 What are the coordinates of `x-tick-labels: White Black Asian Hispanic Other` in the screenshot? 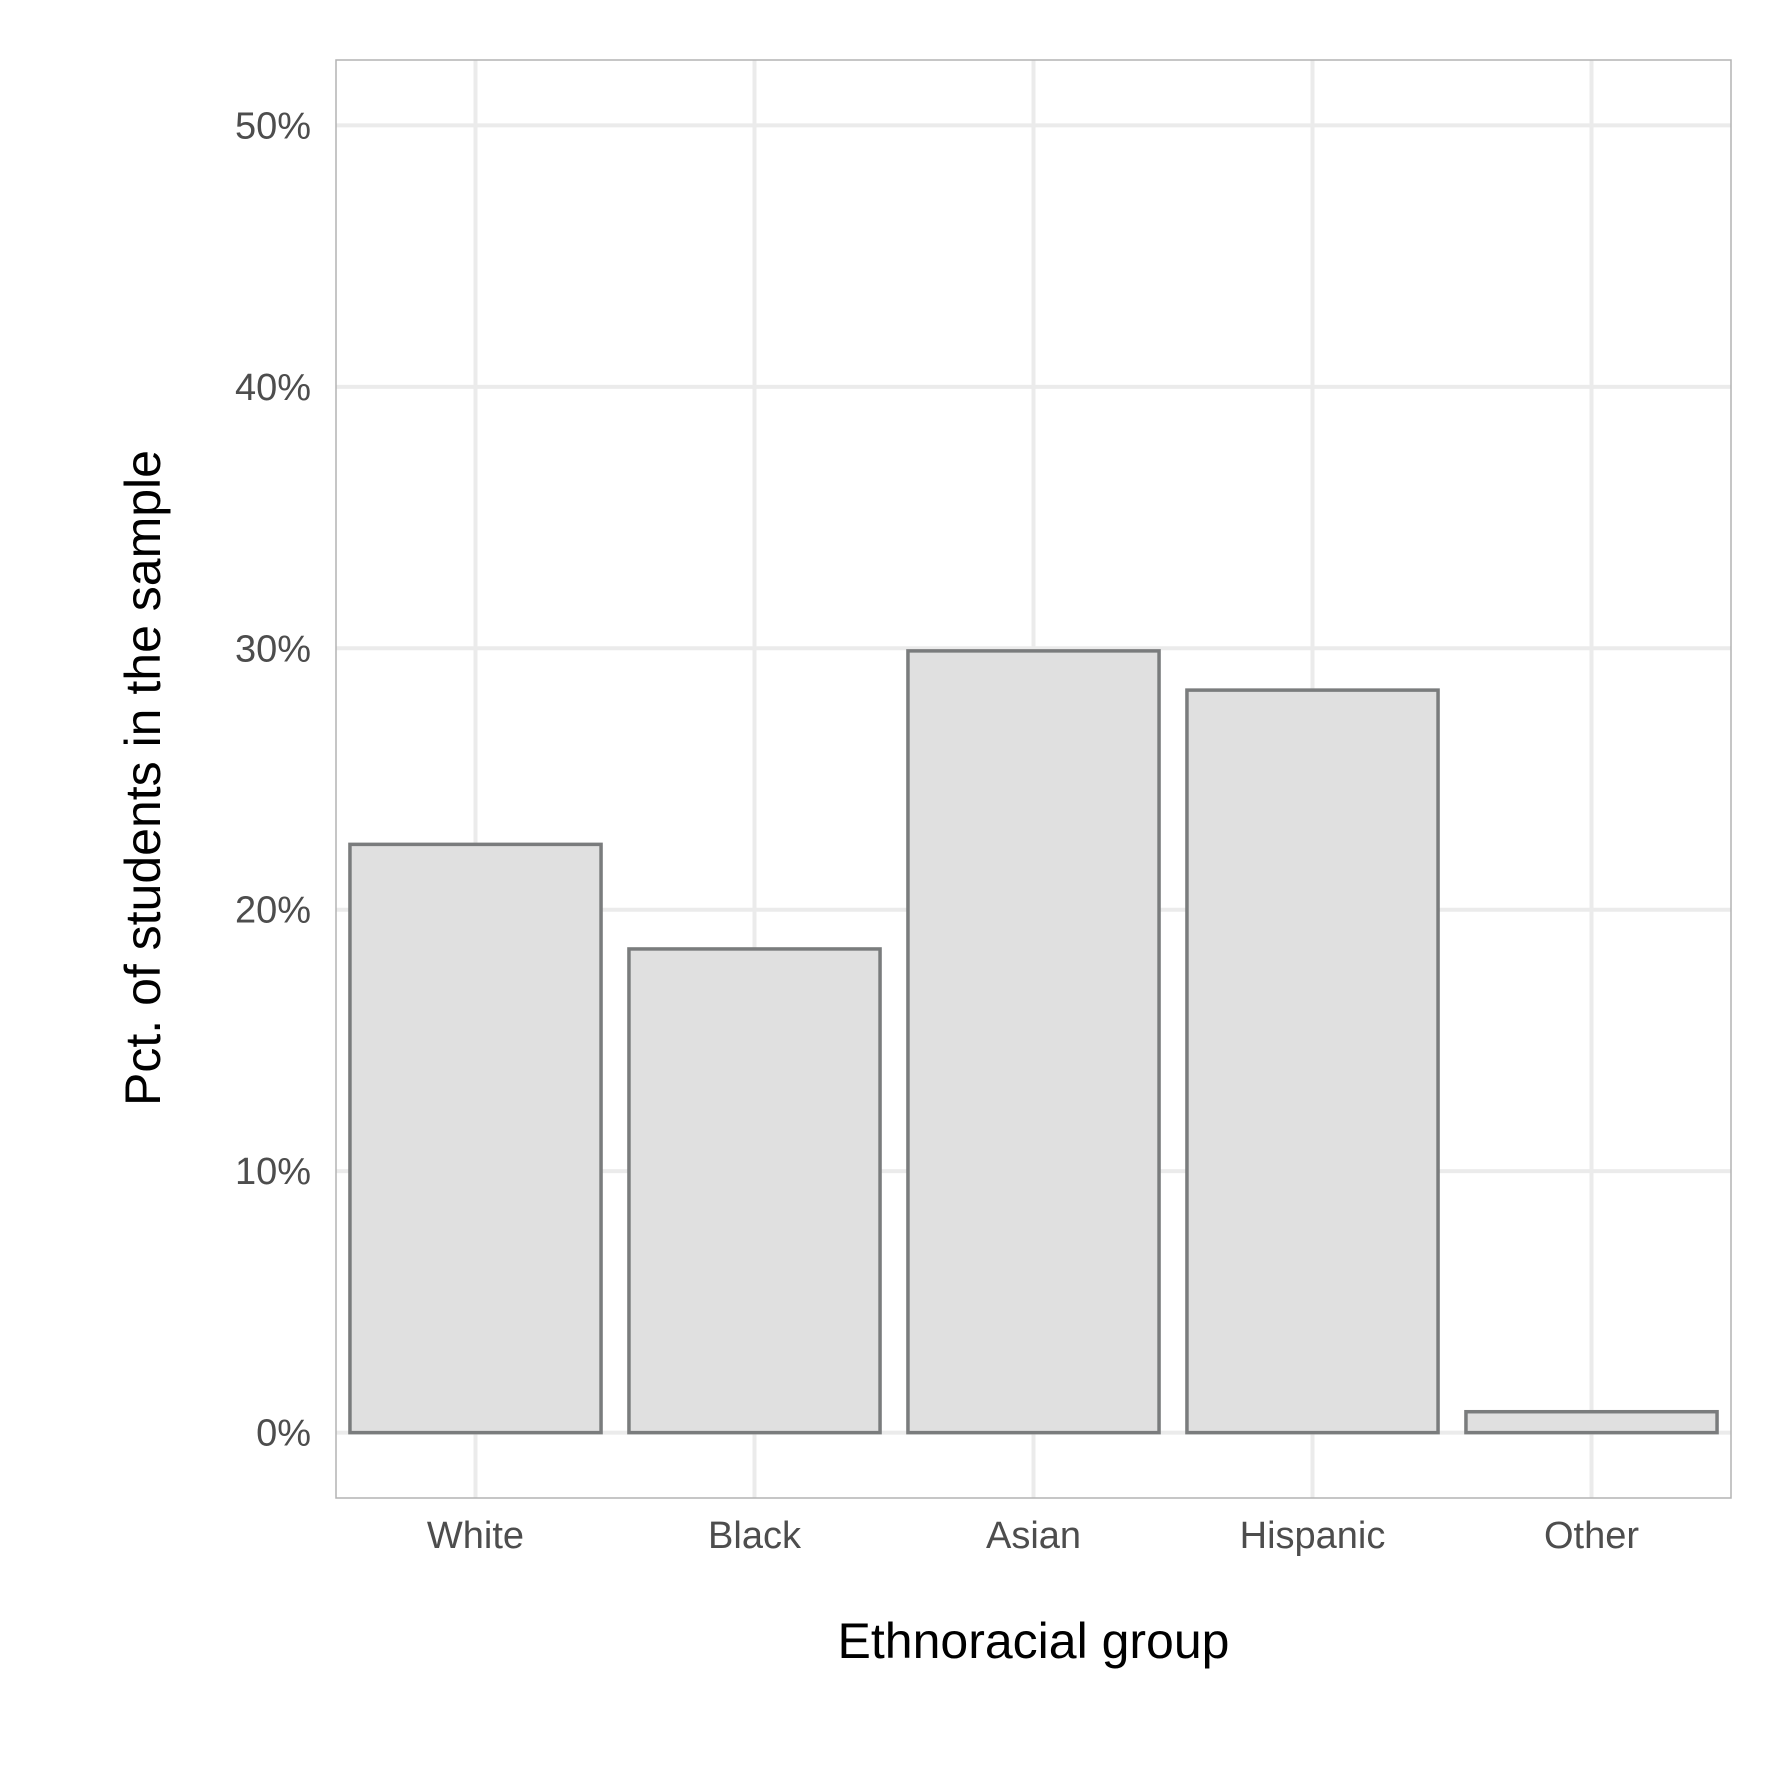 It's located at (1033, 1536).